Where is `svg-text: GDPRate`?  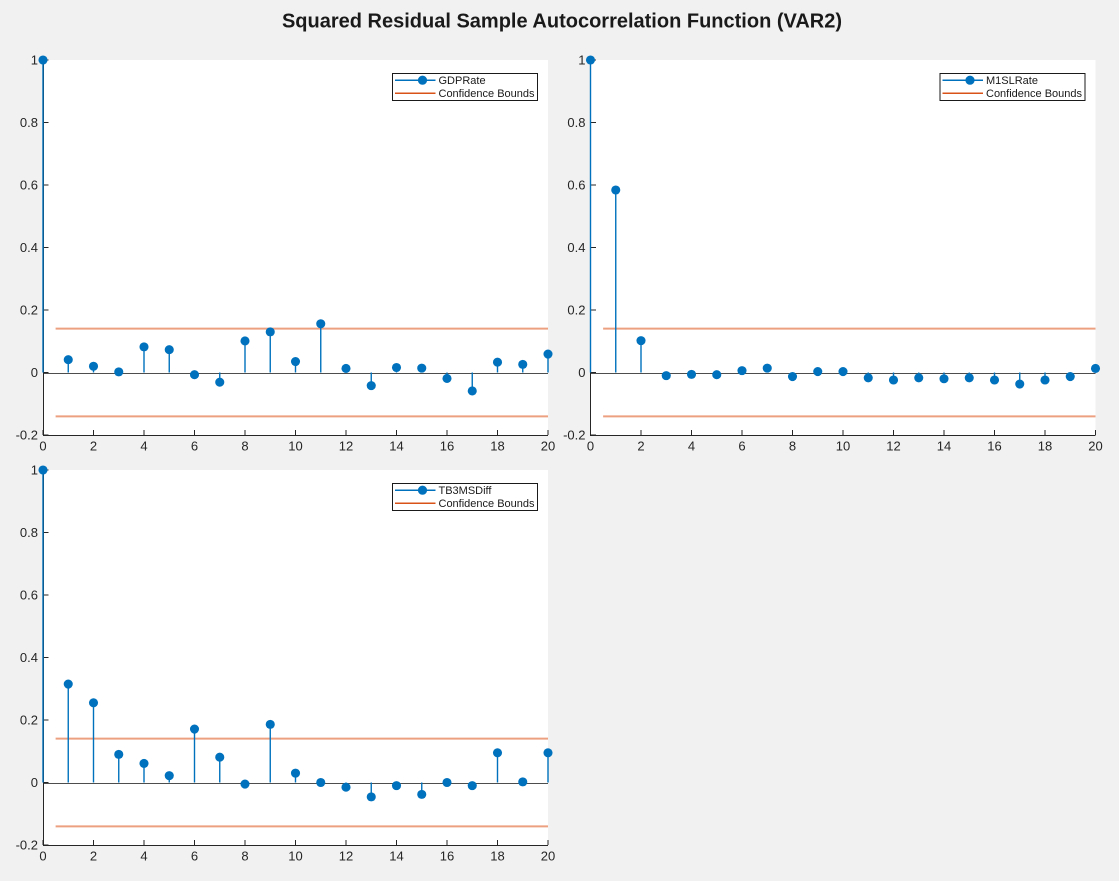
svg-text: GDPRate is located at coordinates (462, 81).